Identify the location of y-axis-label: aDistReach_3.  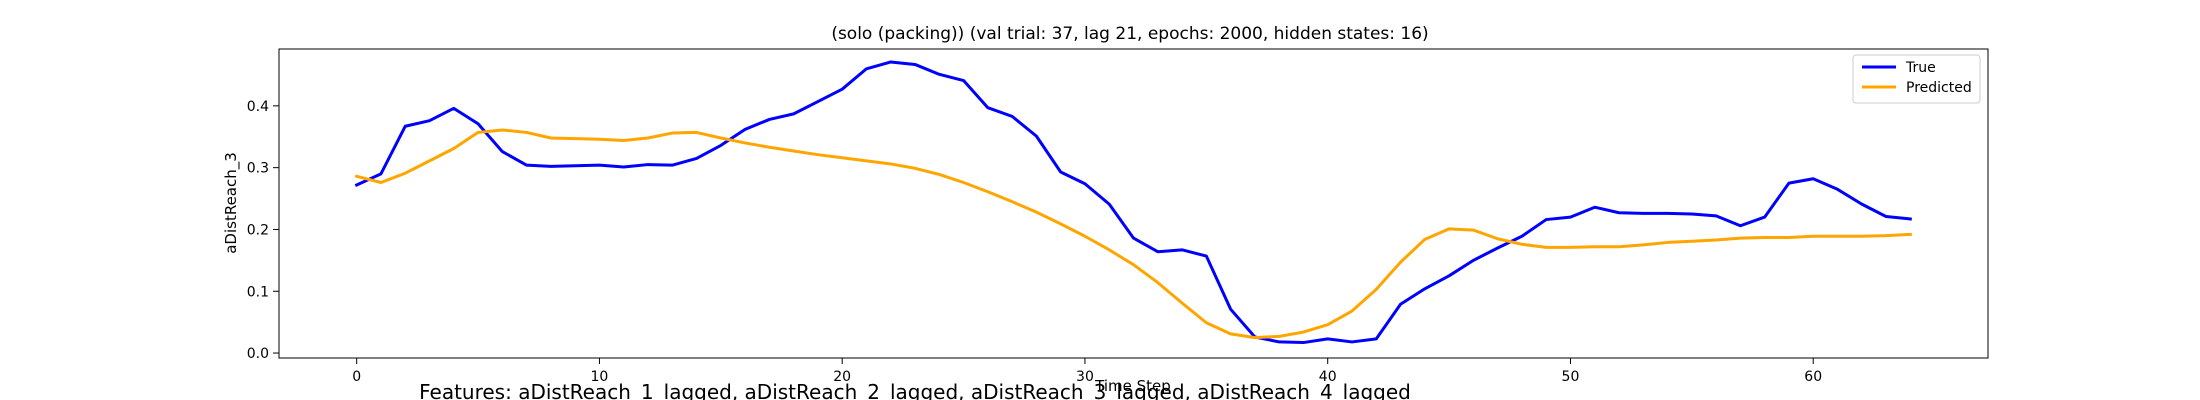
(231, 203).